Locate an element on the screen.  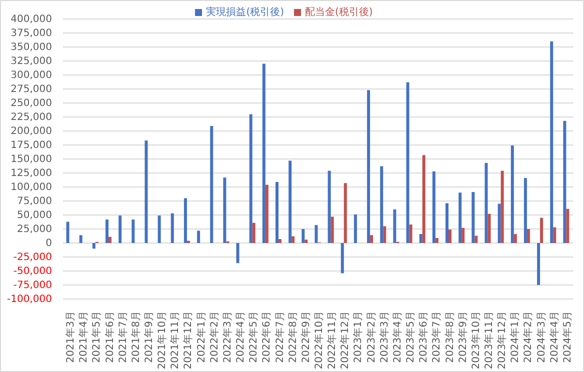
x-tick-label: 2021年3月 is located at coordinates (70, 337).